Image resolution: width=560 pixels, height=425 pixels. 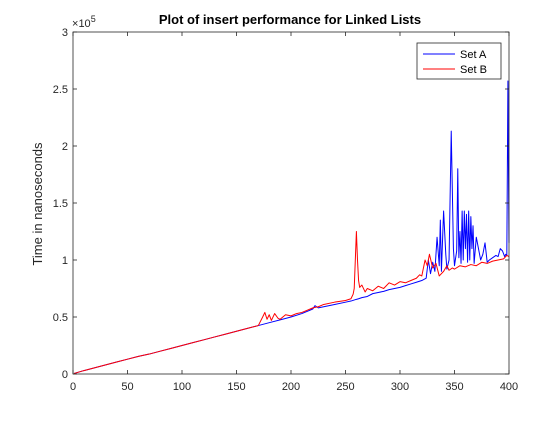 What do you see at coordinates (65, 375) in the screenshot?
I see `y-tick-label: 0` at bounding box center [65, 375].